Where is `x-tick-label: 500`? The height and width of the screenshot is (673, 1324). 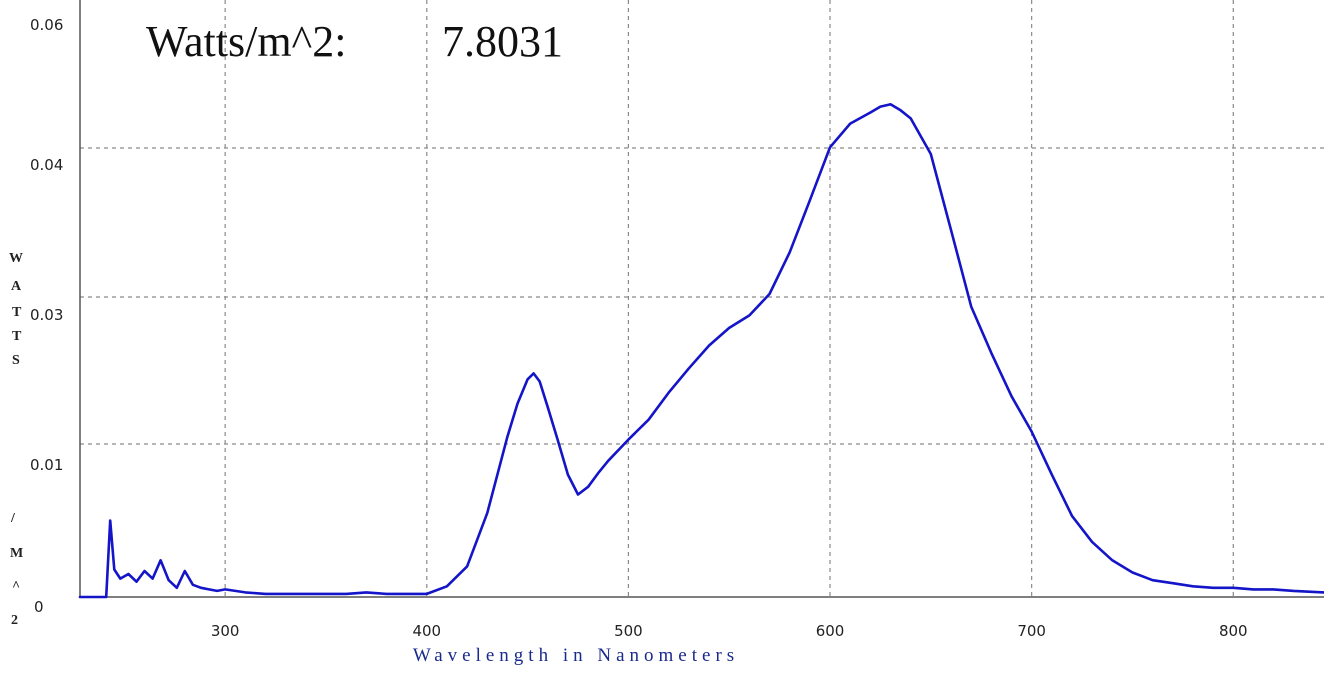 x-tick-label: 500 is located at coordinates (628, 631).